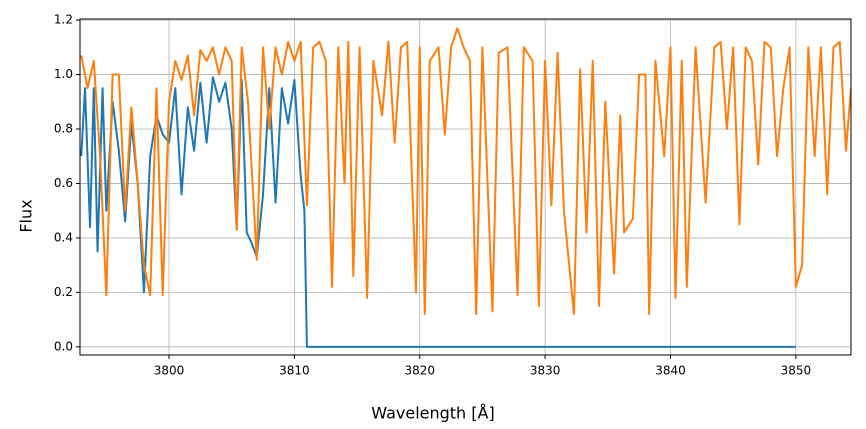 This screenshot has width=866, height=429. Describe the element at coordinates (419, 371) in the screenshot. I see `x-tick-label: 3820` at that location.